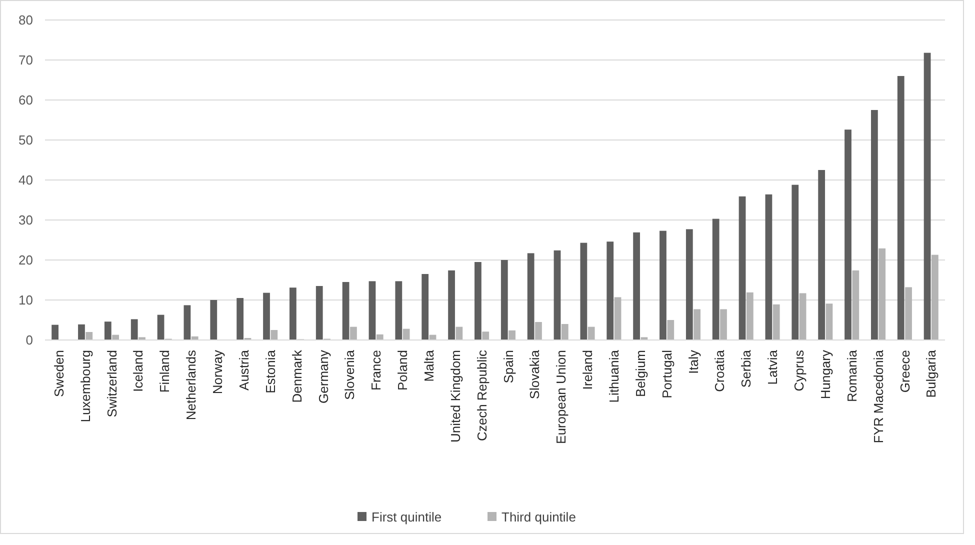 The width and height of the screenshot is (975, 545). Describe the element at coordinates (428, 365) in the screenshot. I see `x-tick-label: Malta` at that location.